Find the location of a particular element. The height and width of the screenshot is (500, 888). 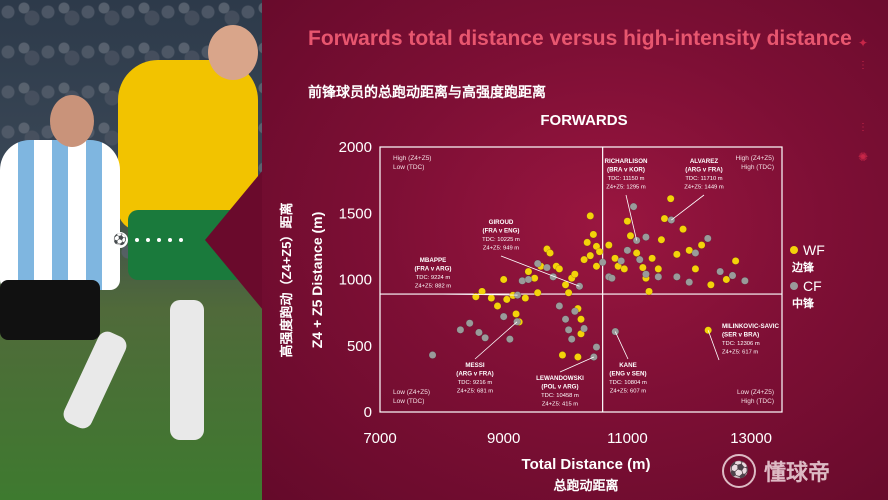

legend-marker-cf is located at coordinates (794, 286).